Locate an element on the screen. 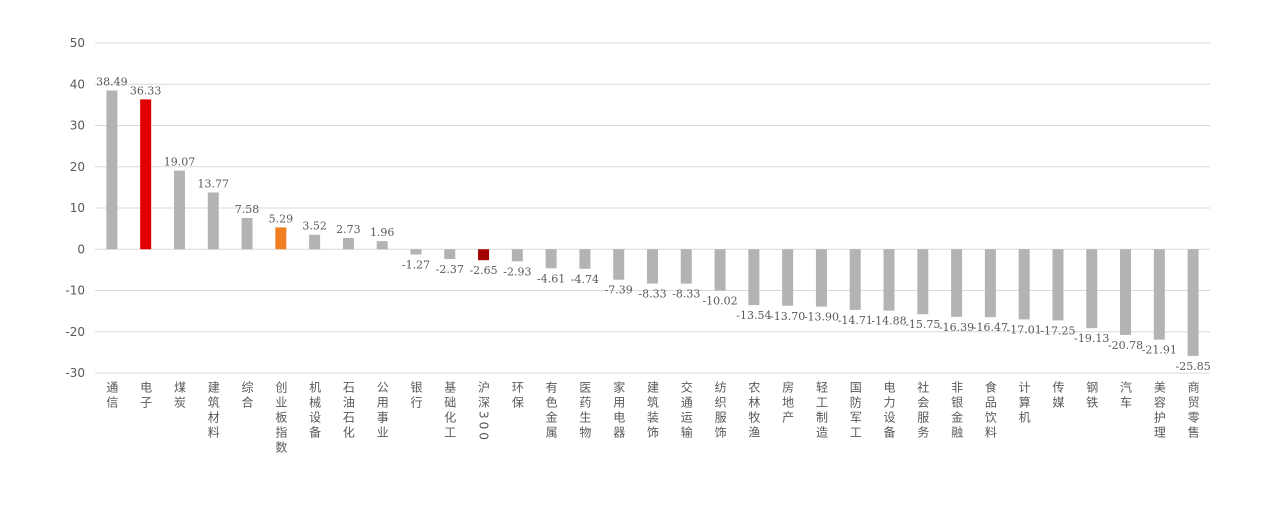  value-label: -15.75 is located at coordinates (922, 324).